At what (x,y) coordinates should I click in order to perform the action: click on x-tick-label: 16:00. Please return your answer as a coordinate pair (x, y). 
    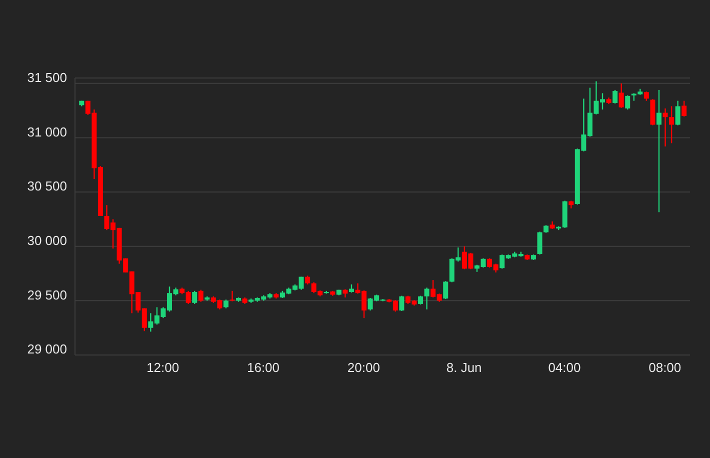
    Looking at the image, I should click on (263, 368).